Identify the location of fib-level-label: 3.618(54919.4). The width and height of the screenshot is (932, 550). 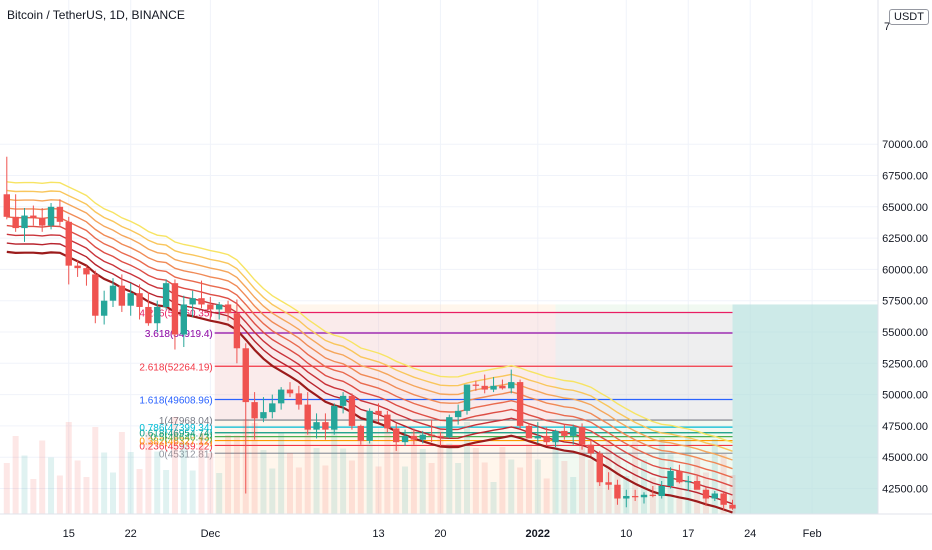
(179, 334).